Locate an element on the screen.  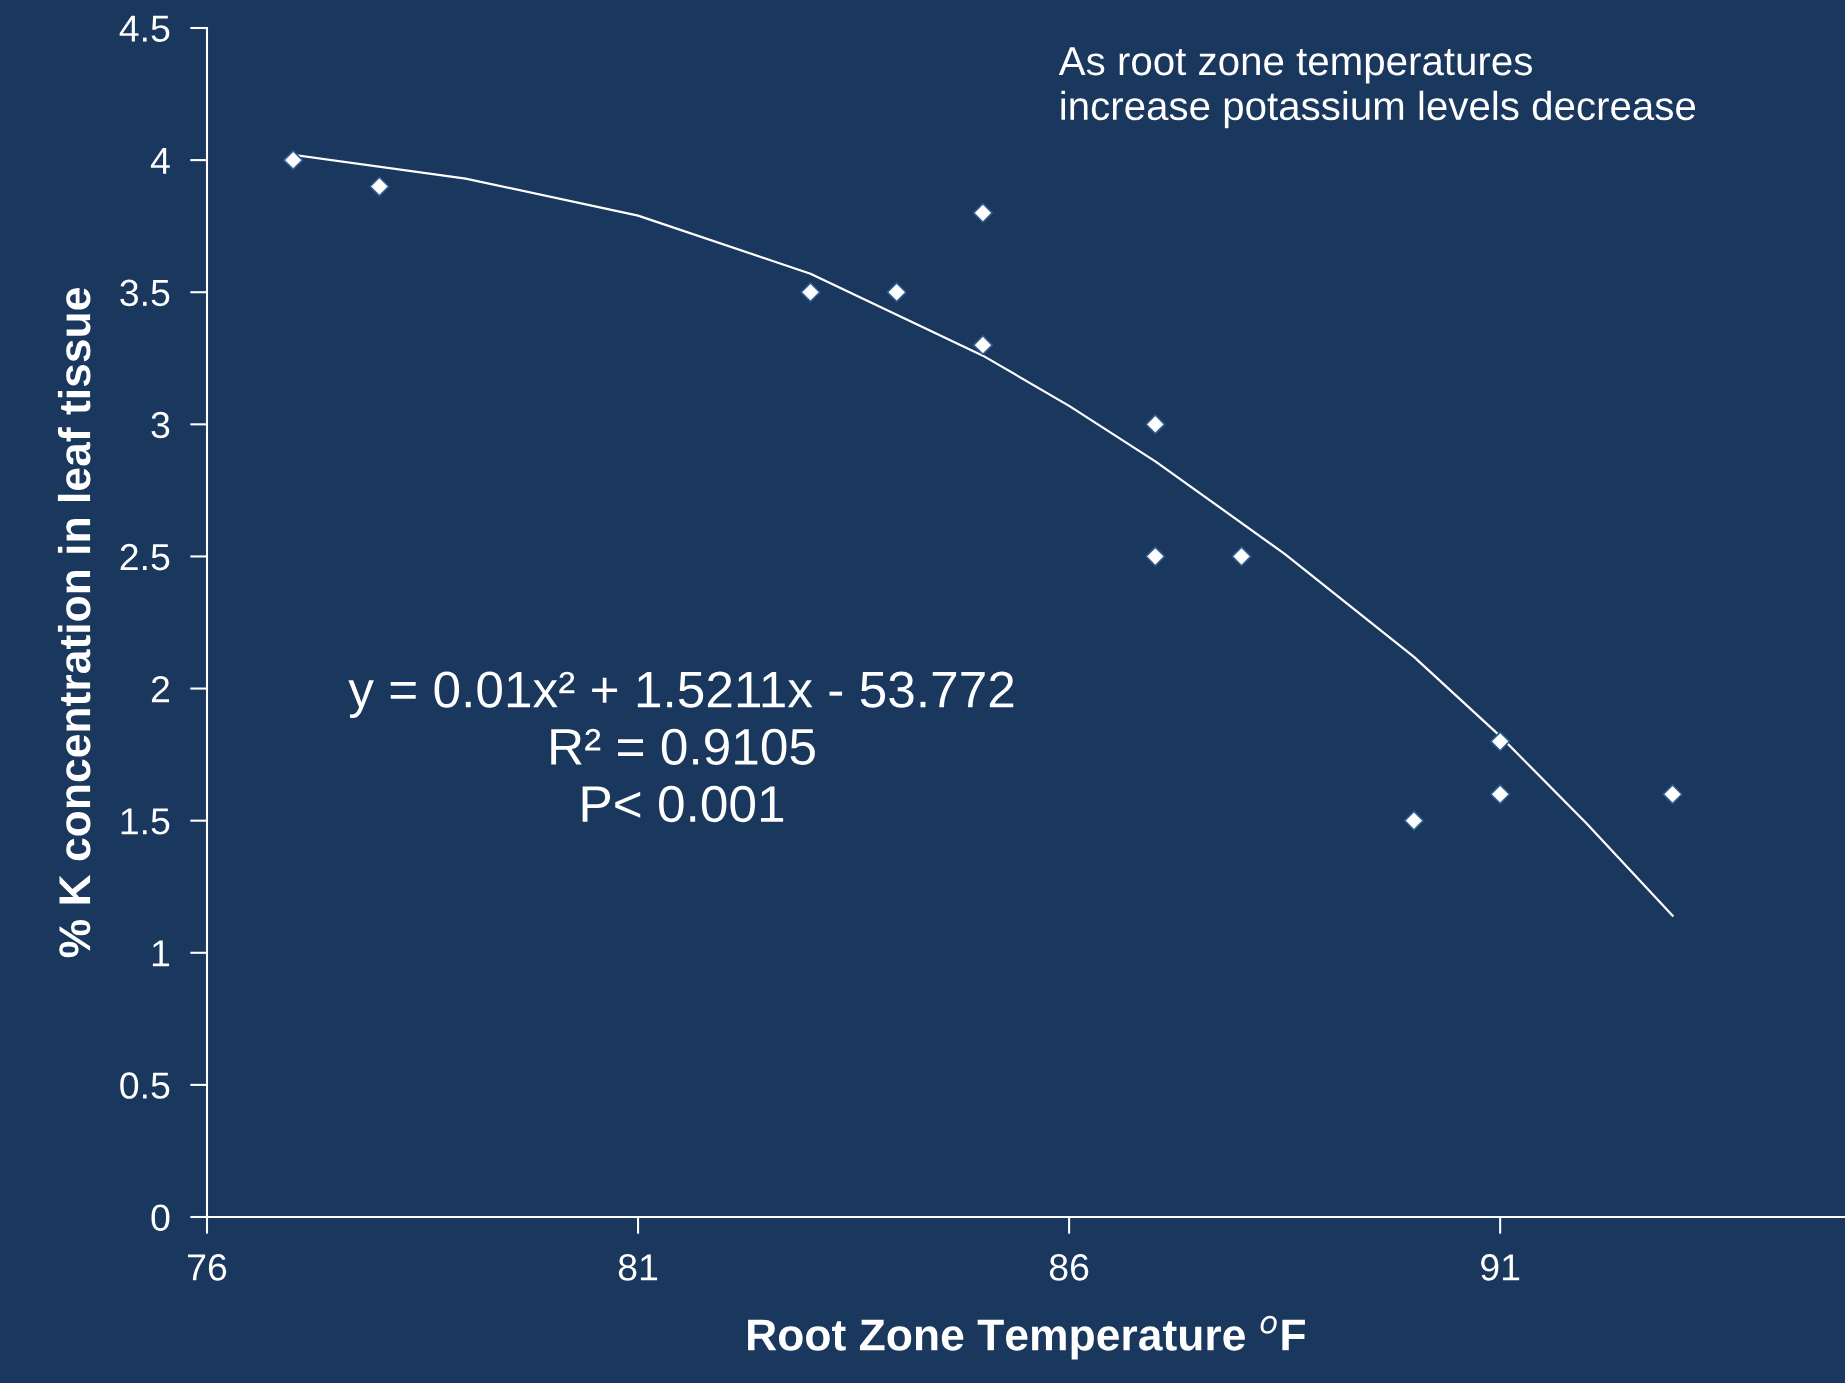
y-tick-label: 1.5 is located at coordinates (145, 821).